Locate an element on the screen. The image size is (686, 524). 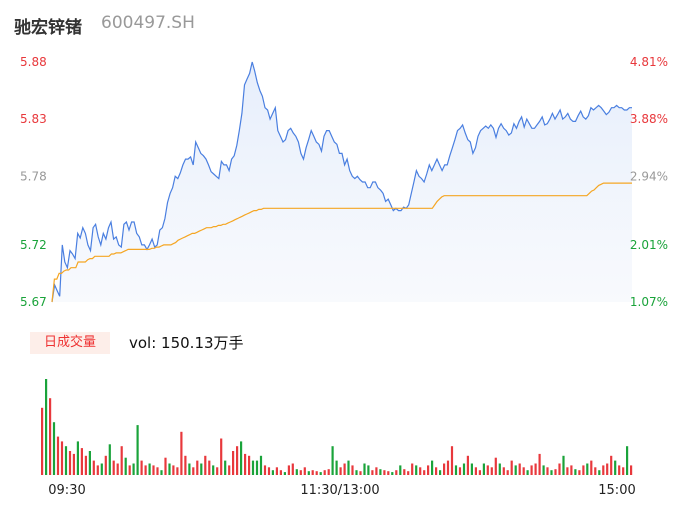
y-tick-right: 4.81% is located at coordinates (649, 62).